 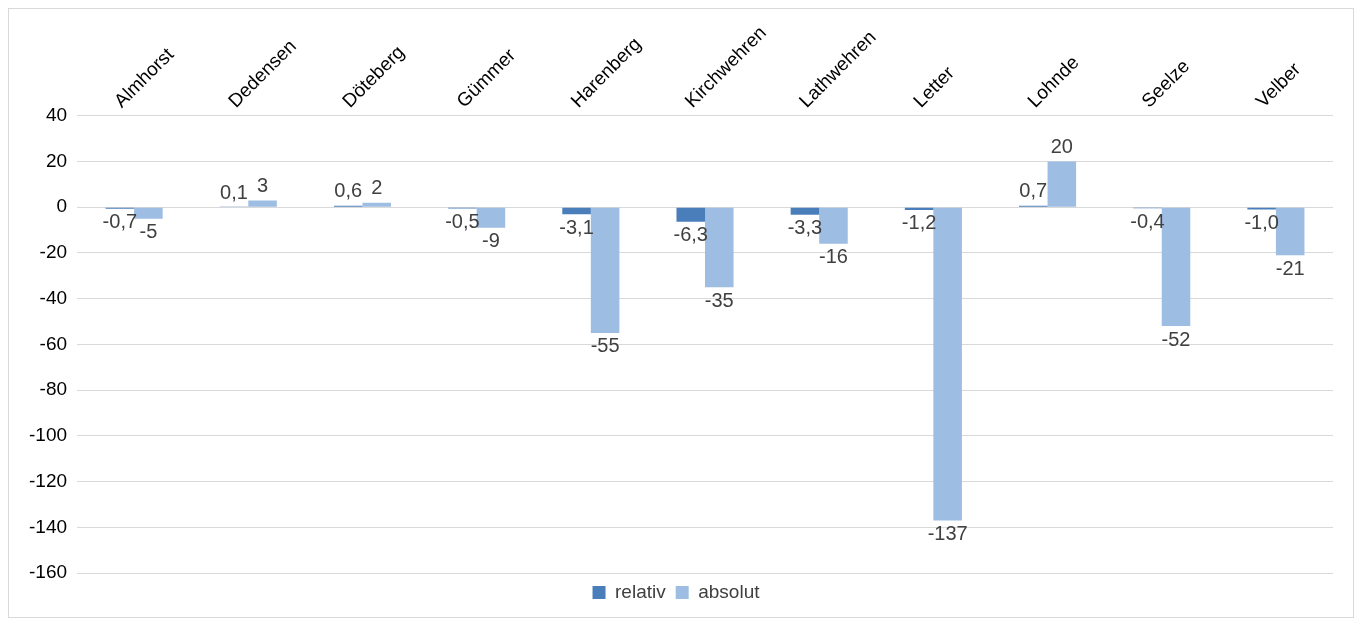 What do you see at coordinates (234, 191) in the screenshot?
I see `data-label: 0,1` at bounding box center [234, 191].